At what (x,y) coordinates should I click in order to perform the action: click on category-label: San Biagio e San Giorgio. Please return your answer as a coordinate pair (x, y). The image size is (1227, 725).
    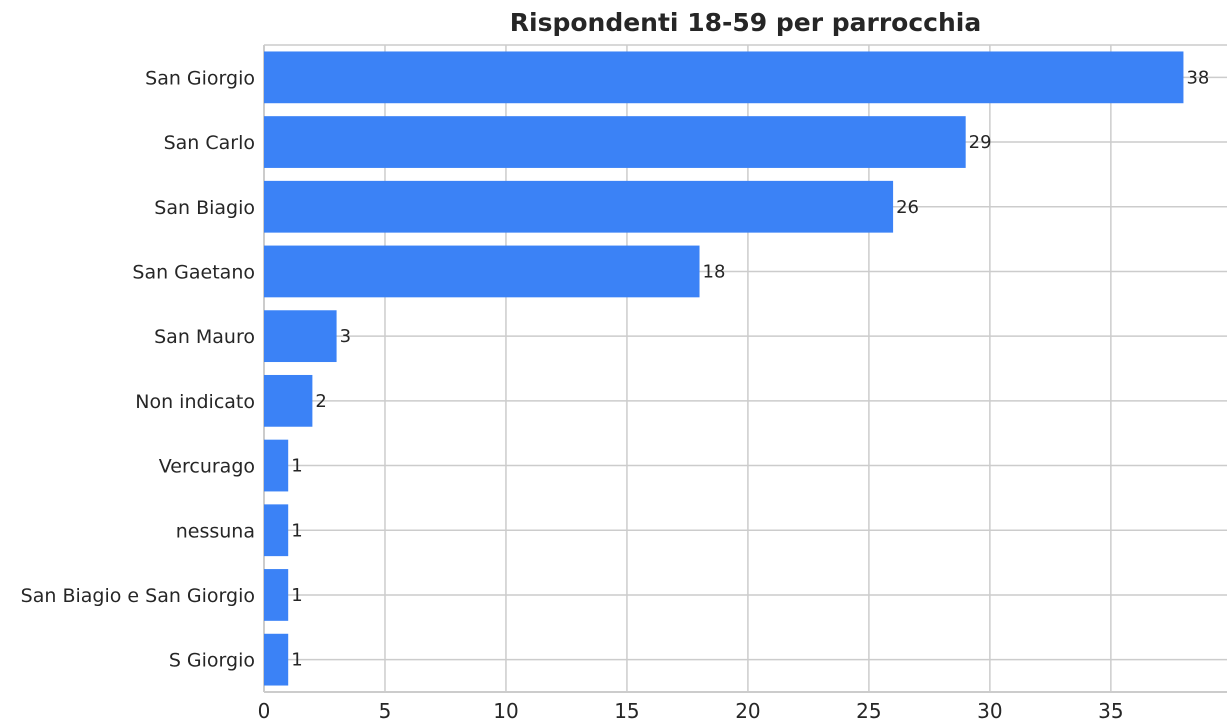
    Looking at the image, I should click on (138, 596).